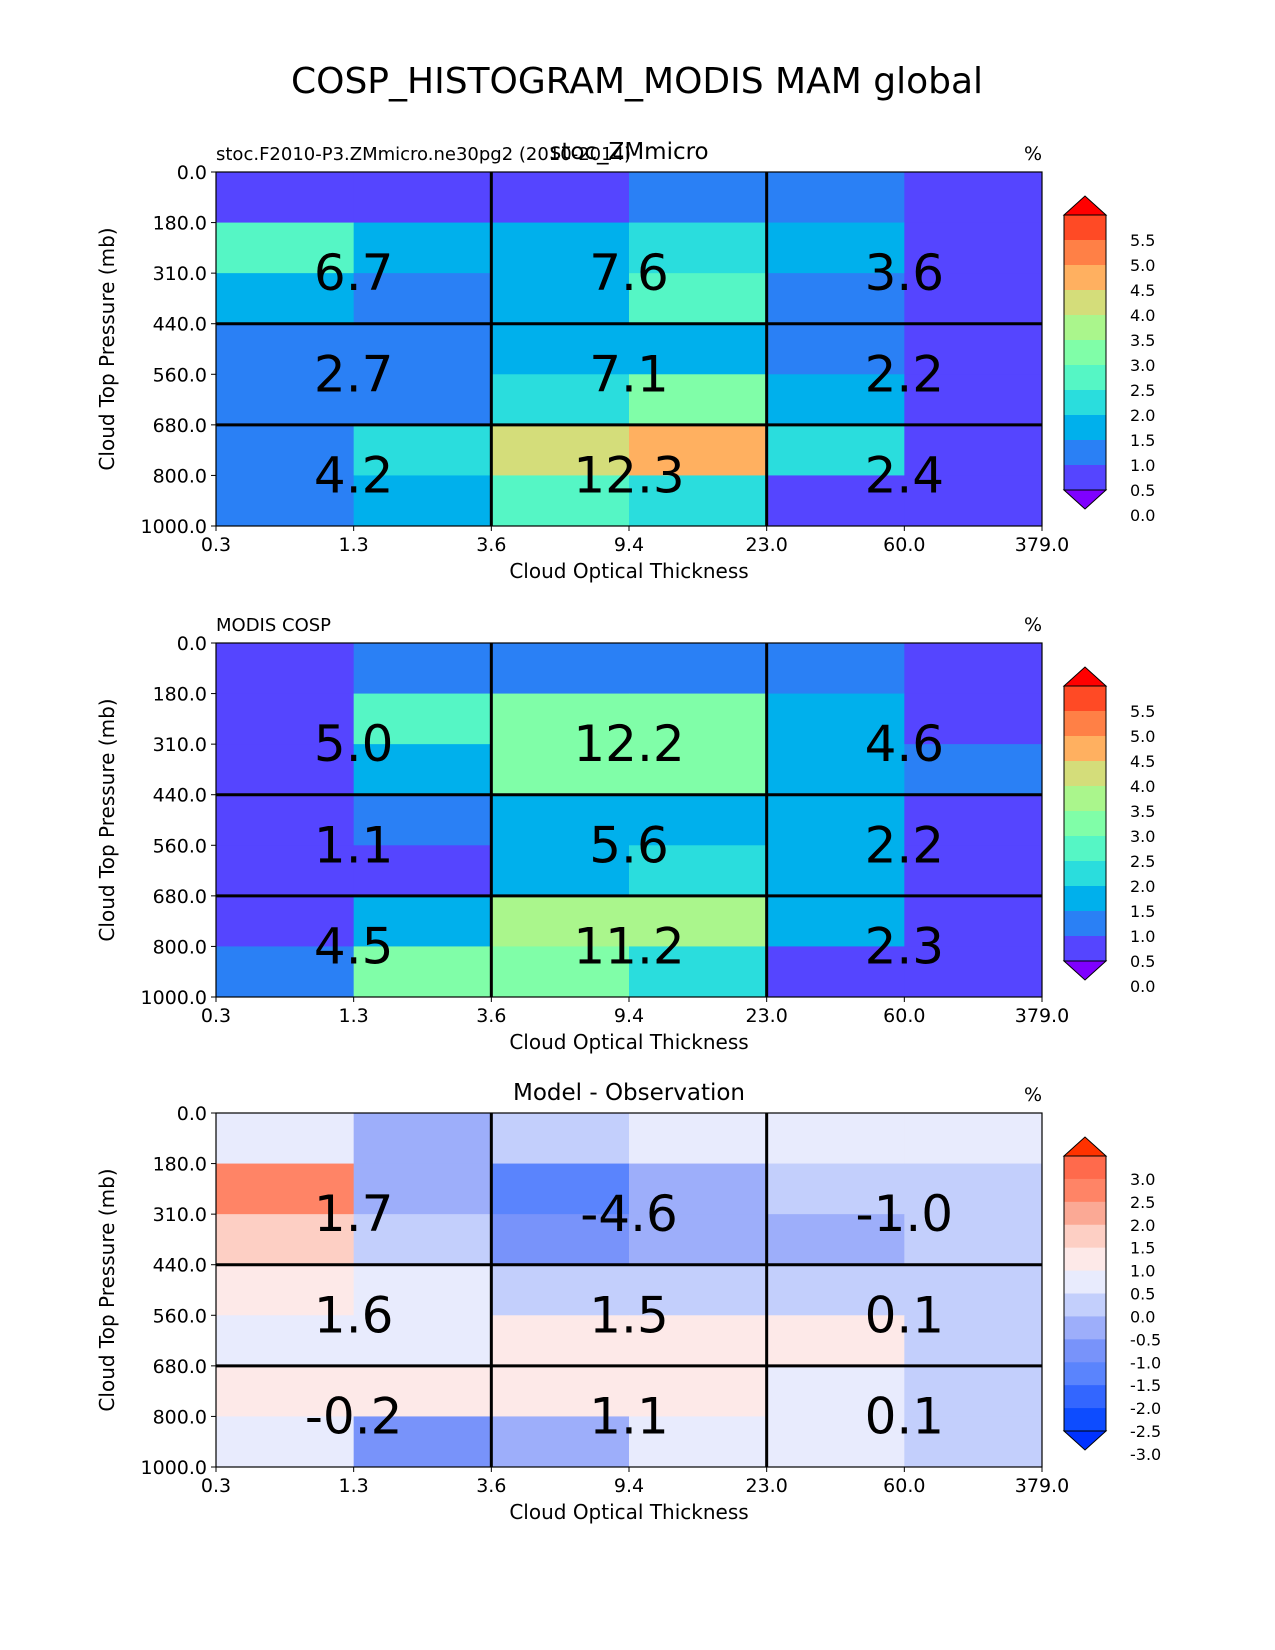 The width and height of the screenshot is (1275, 1650). What do you see at coordinates (180, 1417) in the screenshot?
I see `y-tick-label: 800.0` at bounding box center [180, 1417].